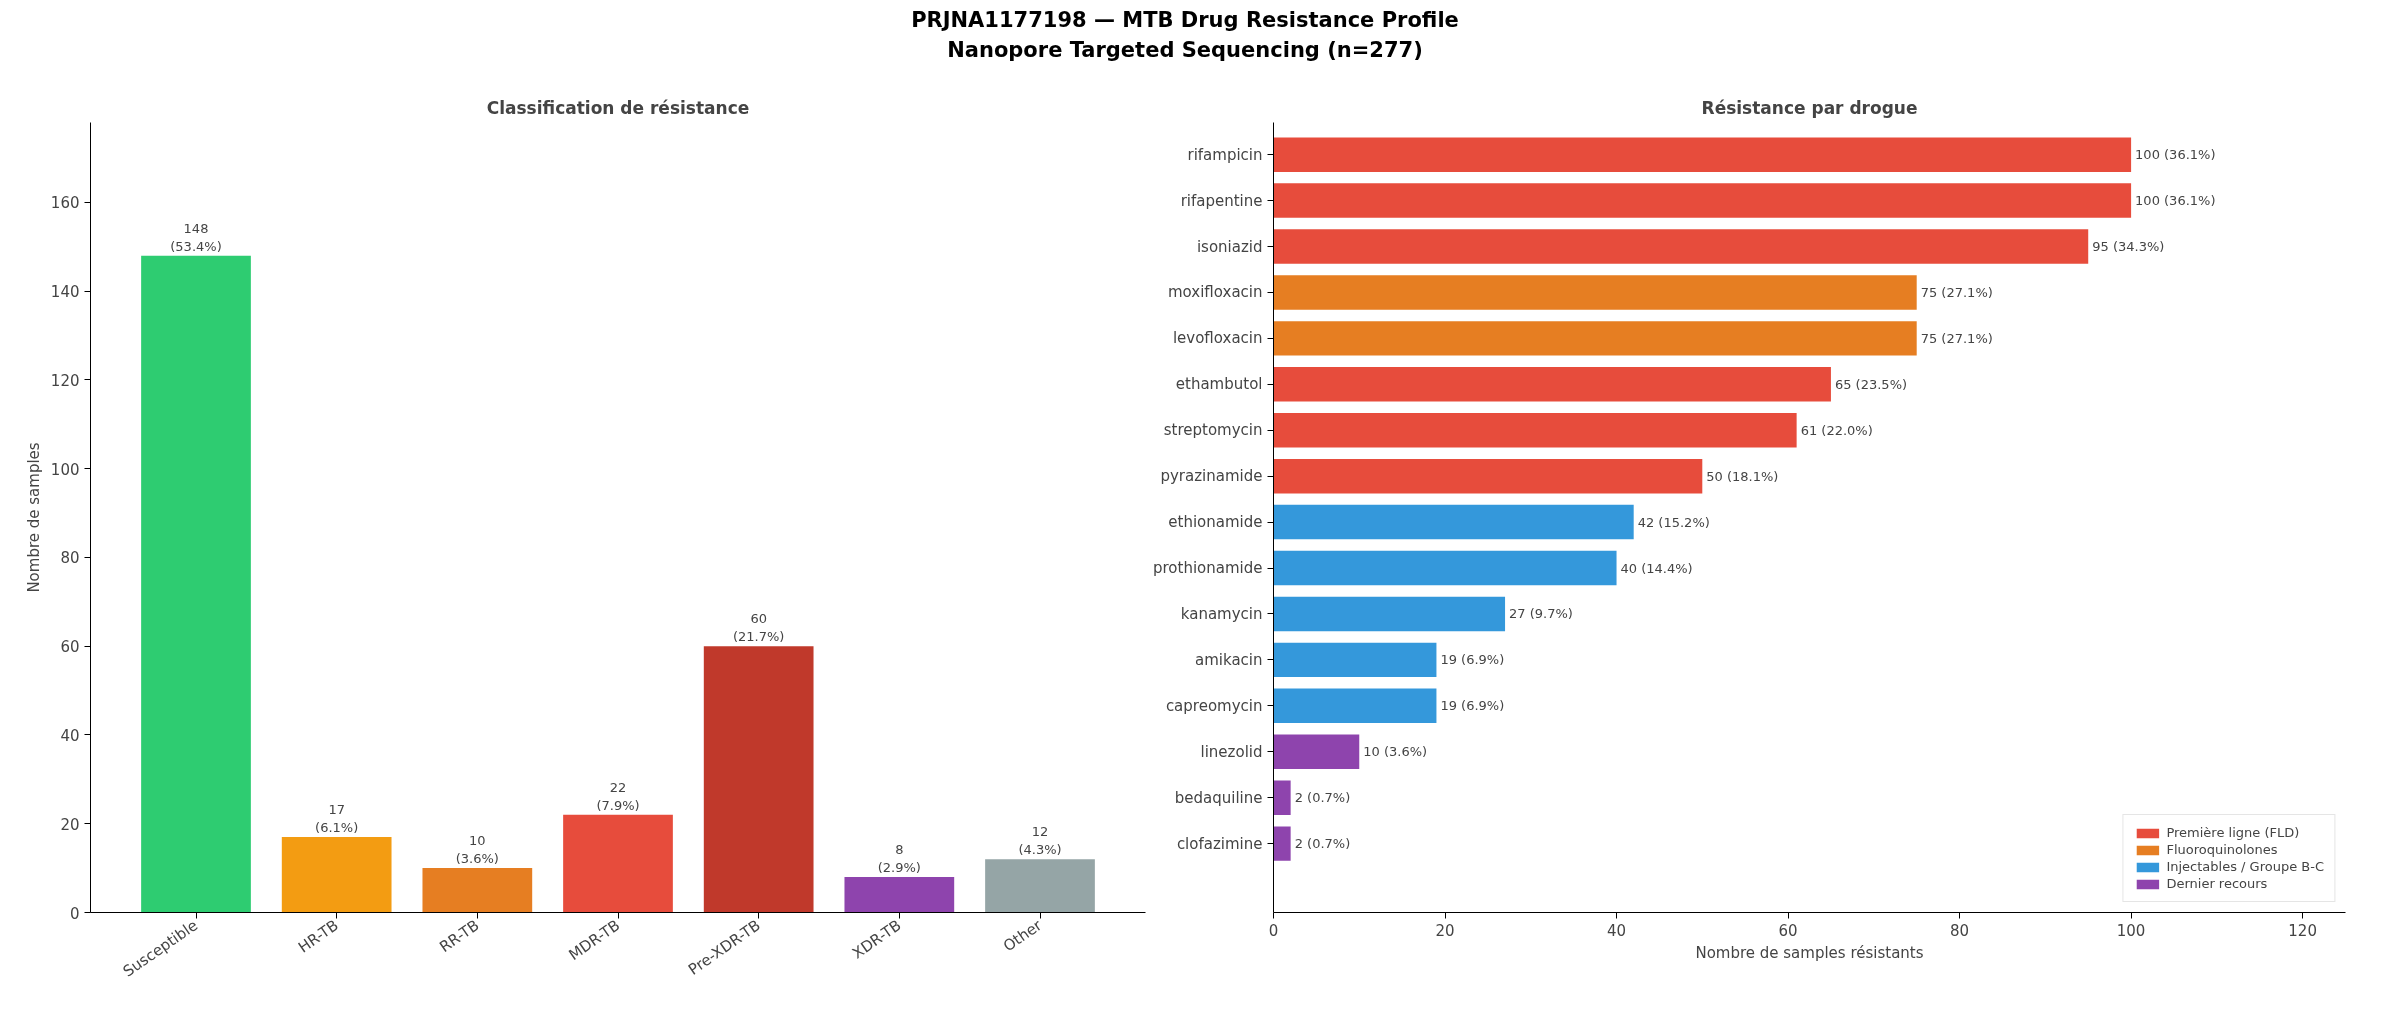  What do you see at coordinates (2302, 930) in the screenshot?
I see `x-tick-label: 120` at bounding box center [2302, 930].